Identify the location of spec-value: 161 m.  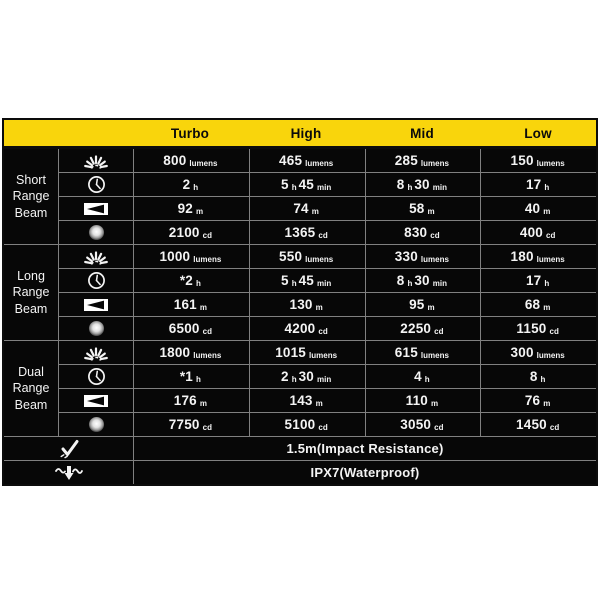
(191, 304).